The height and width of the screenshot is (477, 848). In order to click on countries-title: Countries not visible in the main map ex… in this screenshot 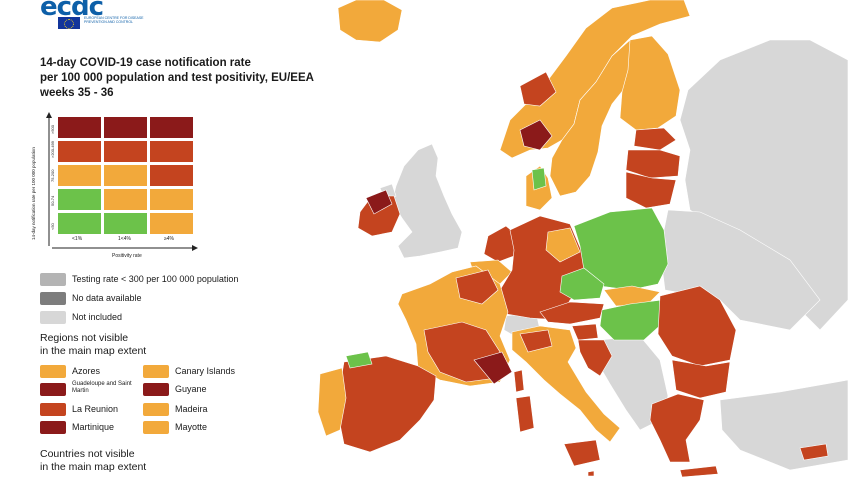, I will do `click(93, 461)`.